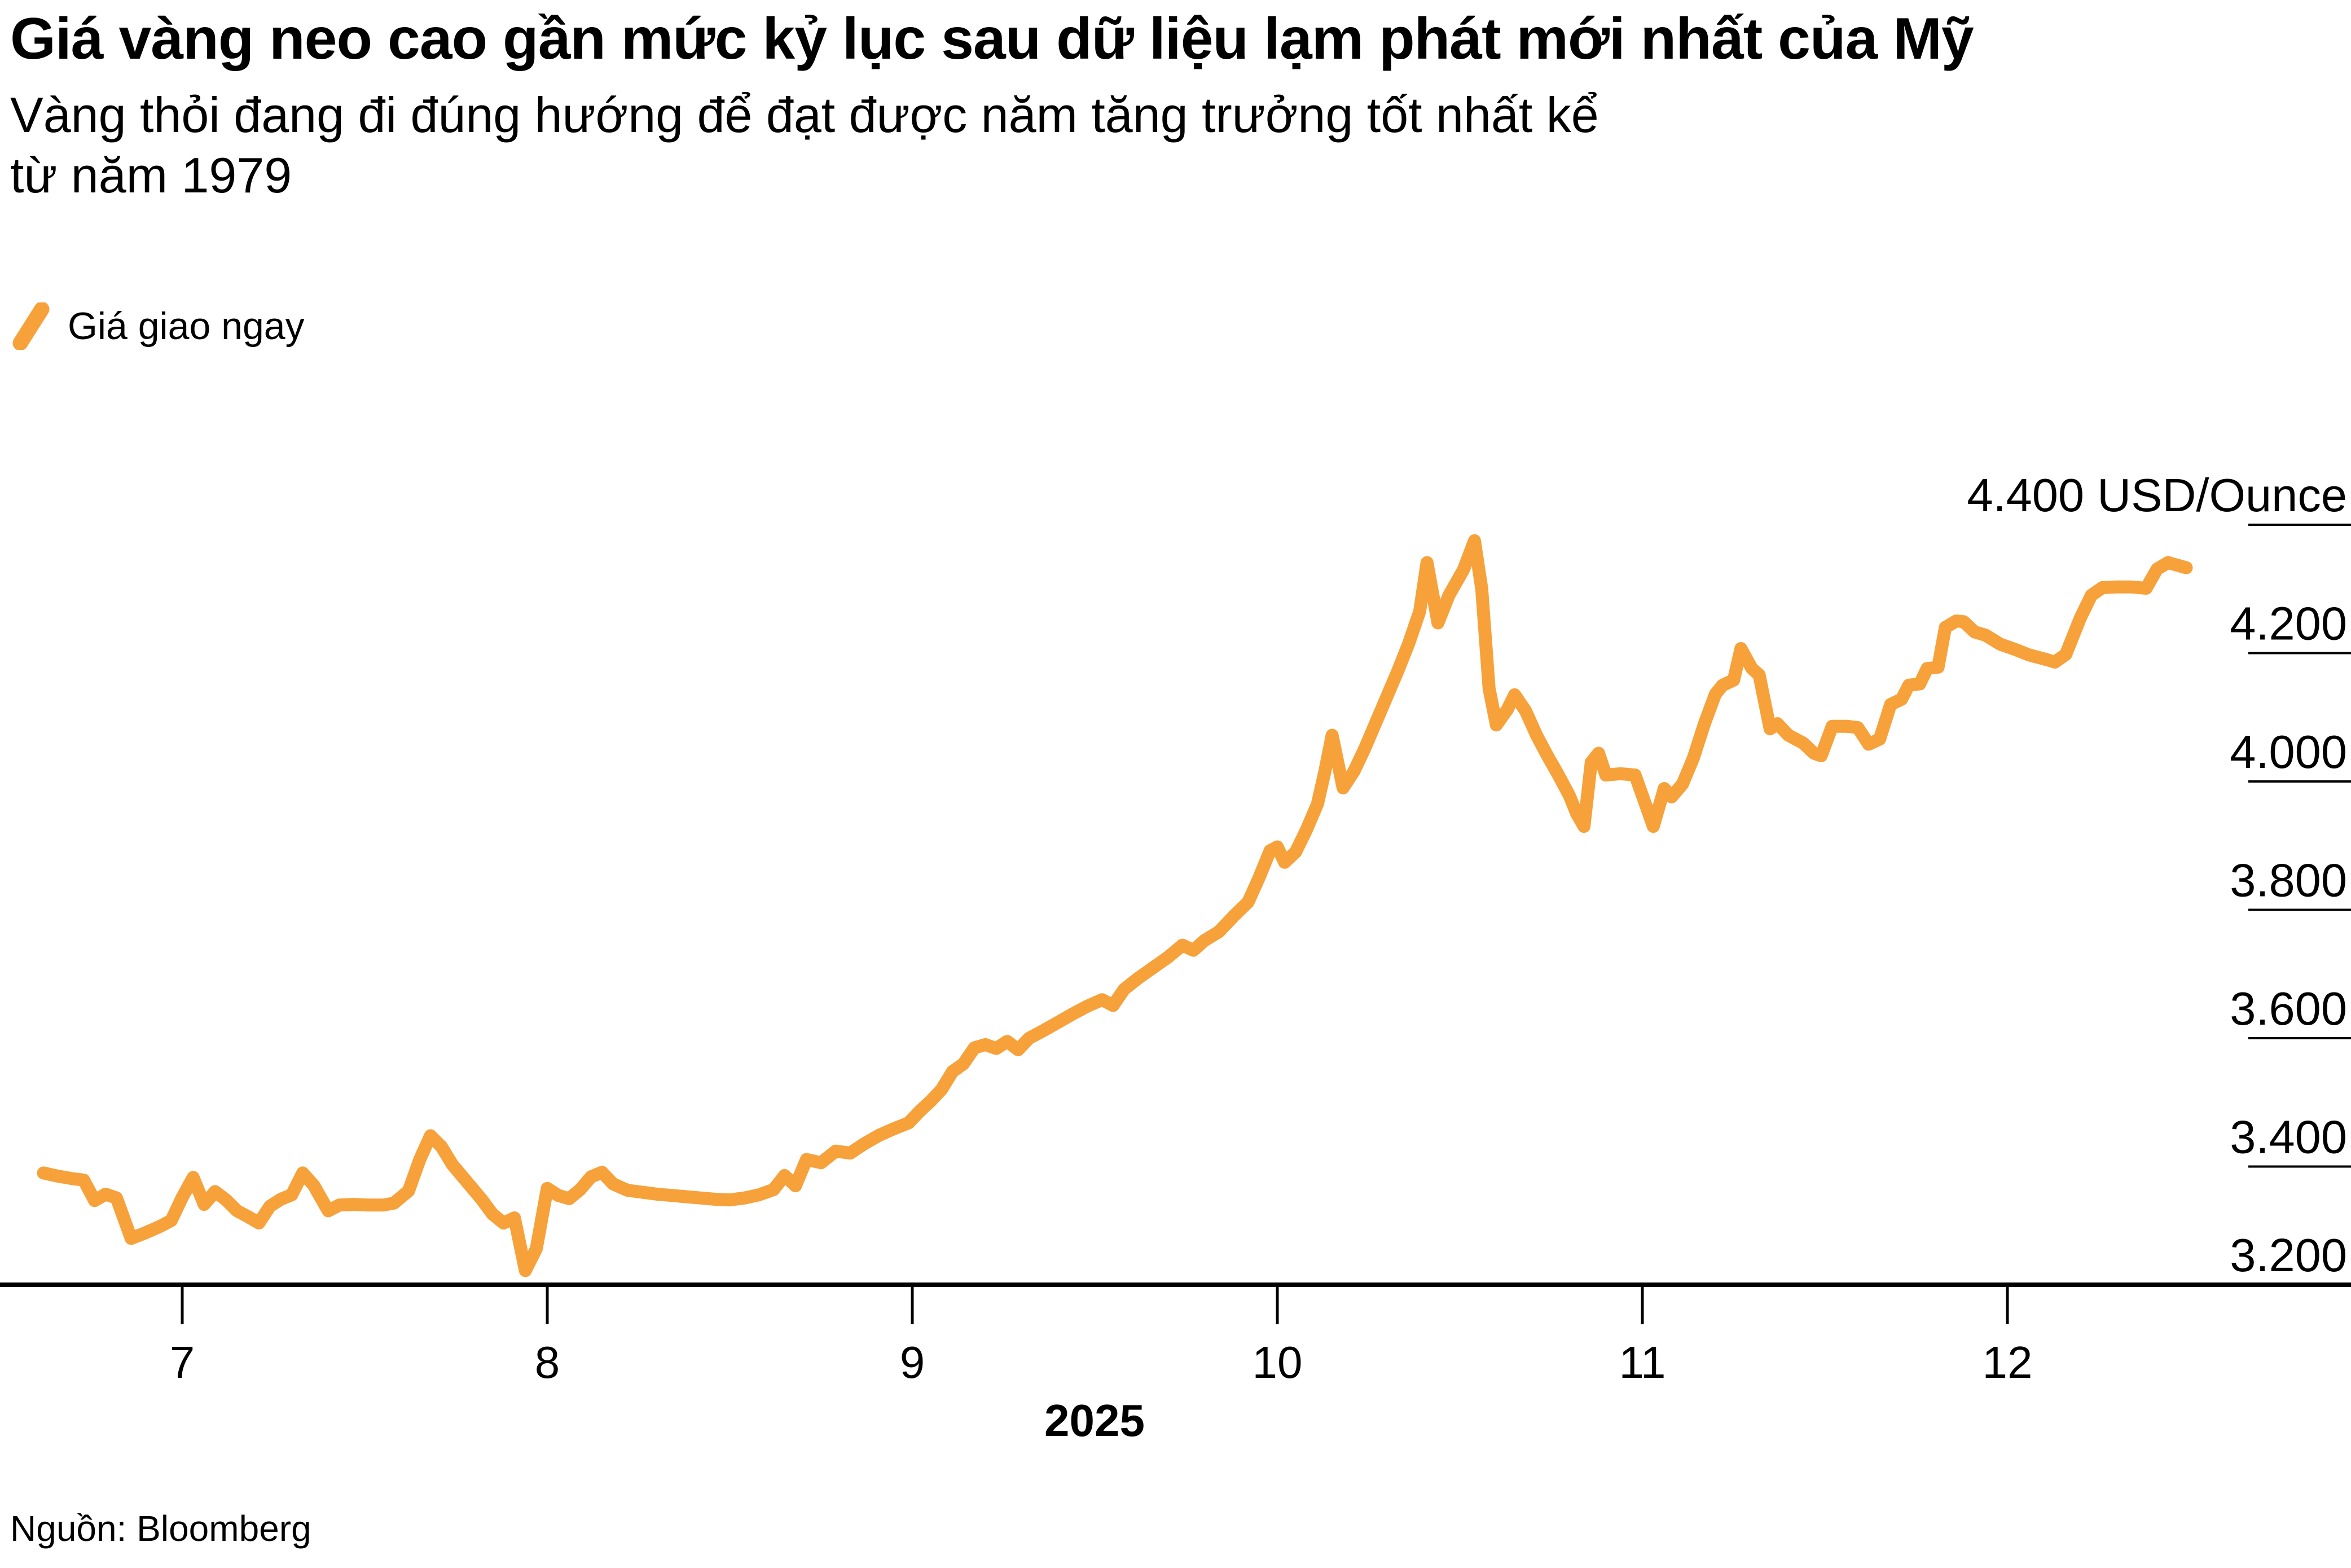 The height and width of the screenshot is (1568, 2351). Describe the element at coordinates (2008, 1362) in the screenshot. I see `x-tick-label: 12` at that location.